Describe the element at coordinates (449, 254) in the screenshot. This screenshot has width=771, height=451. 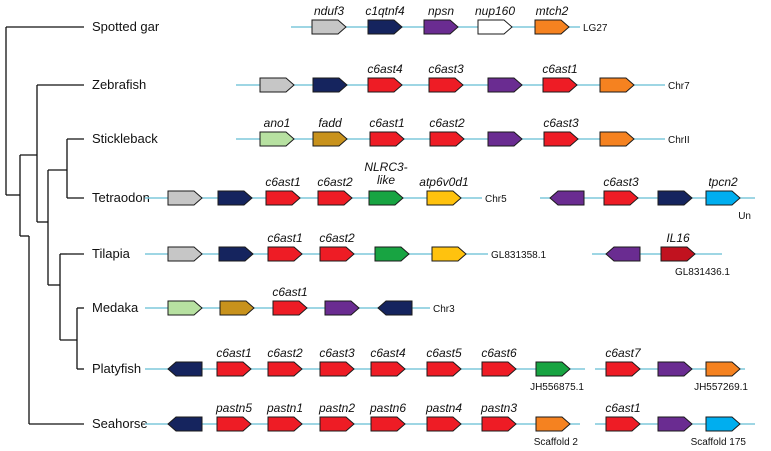
I see `gene-arrow-yellow` at that location.